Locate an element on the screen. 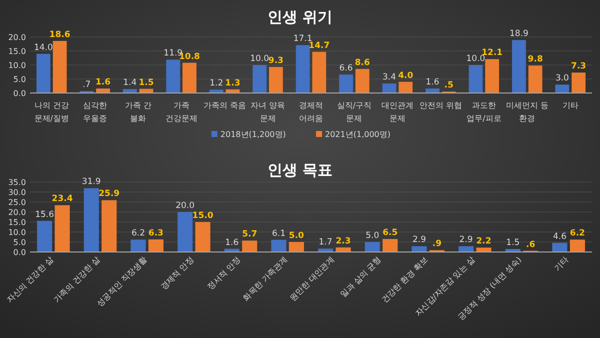 The image size is (600, 338). y-tick-label: 25.0 is located at coordinates (17, 202).